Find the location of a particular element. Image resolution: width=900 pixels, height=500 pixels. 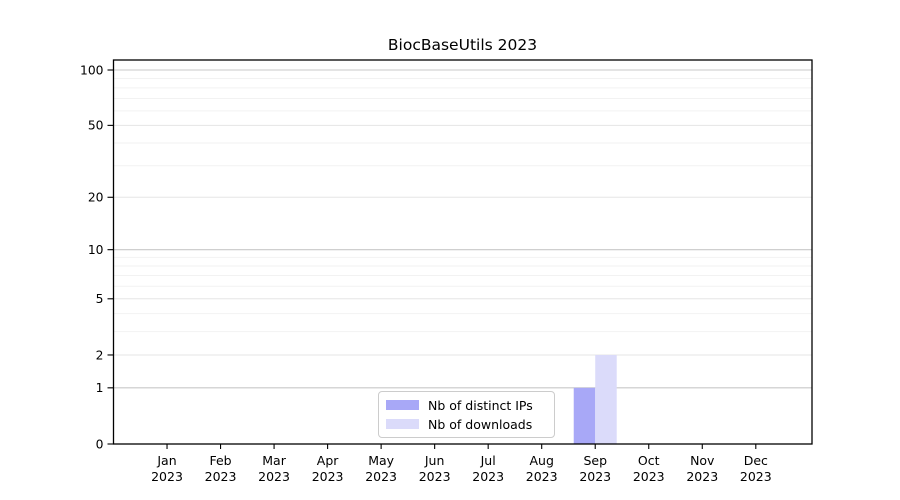

bar-sep-downloads is located at coordinates (606, 399).